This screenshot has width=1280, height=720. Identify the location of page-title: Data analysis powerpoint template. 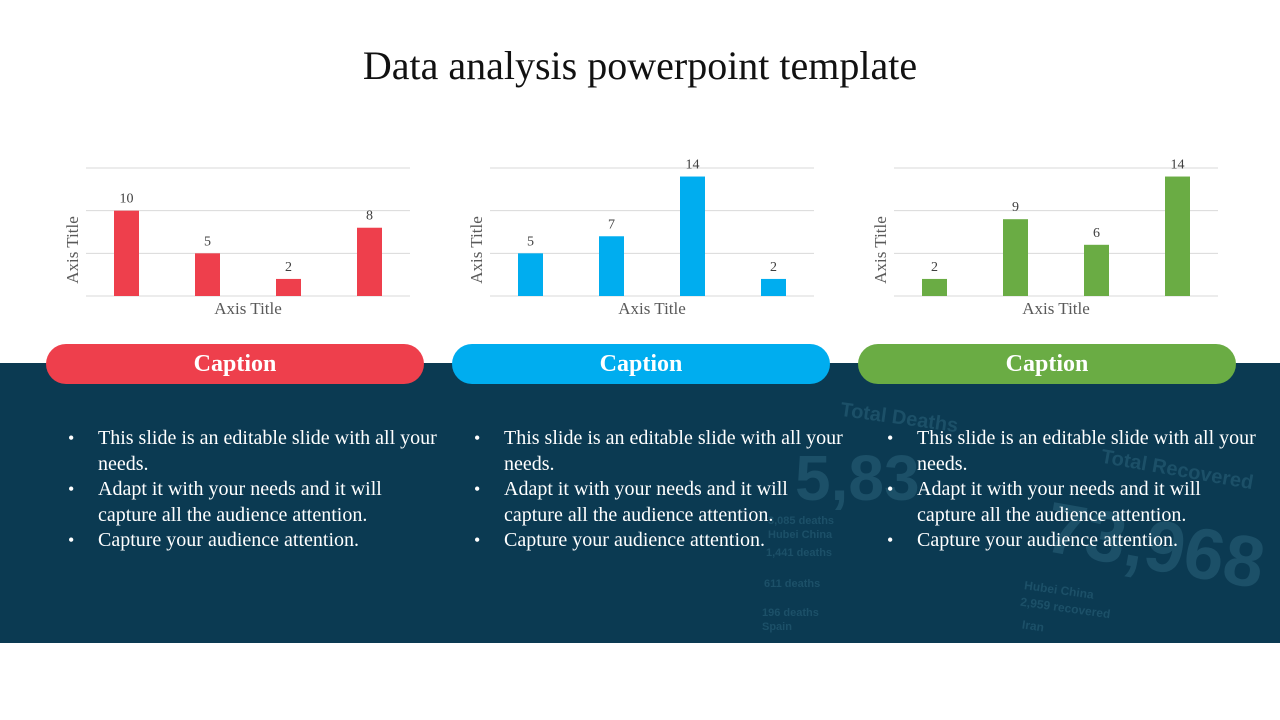
(640, 65).